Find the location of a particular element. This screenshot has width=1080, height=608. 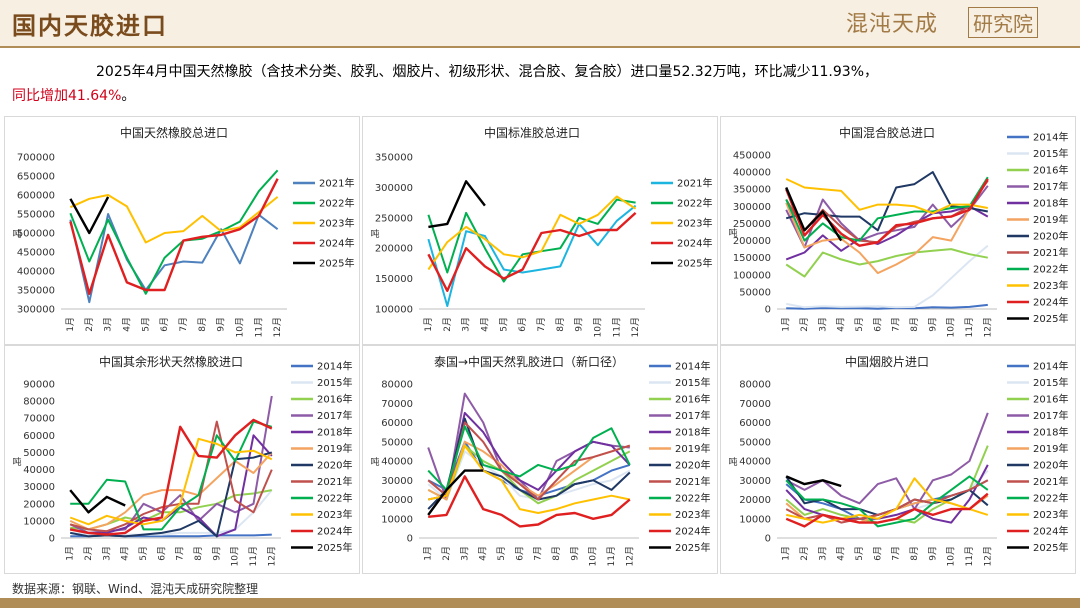

y-tick-label: 250000 is located at coordinates (394, 218).